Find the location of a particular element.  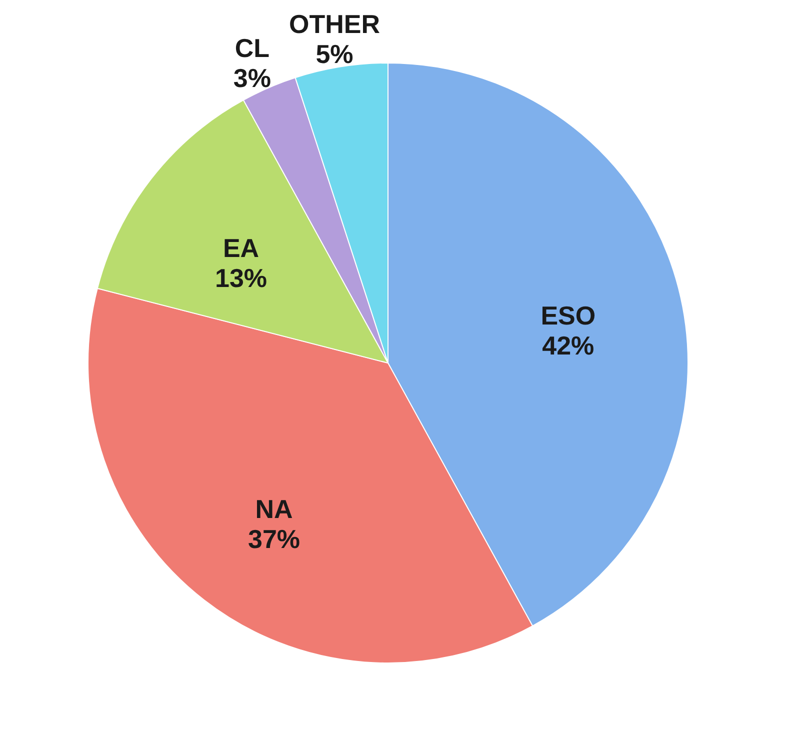

slice-label: NA is located at coordinates (274, 509).